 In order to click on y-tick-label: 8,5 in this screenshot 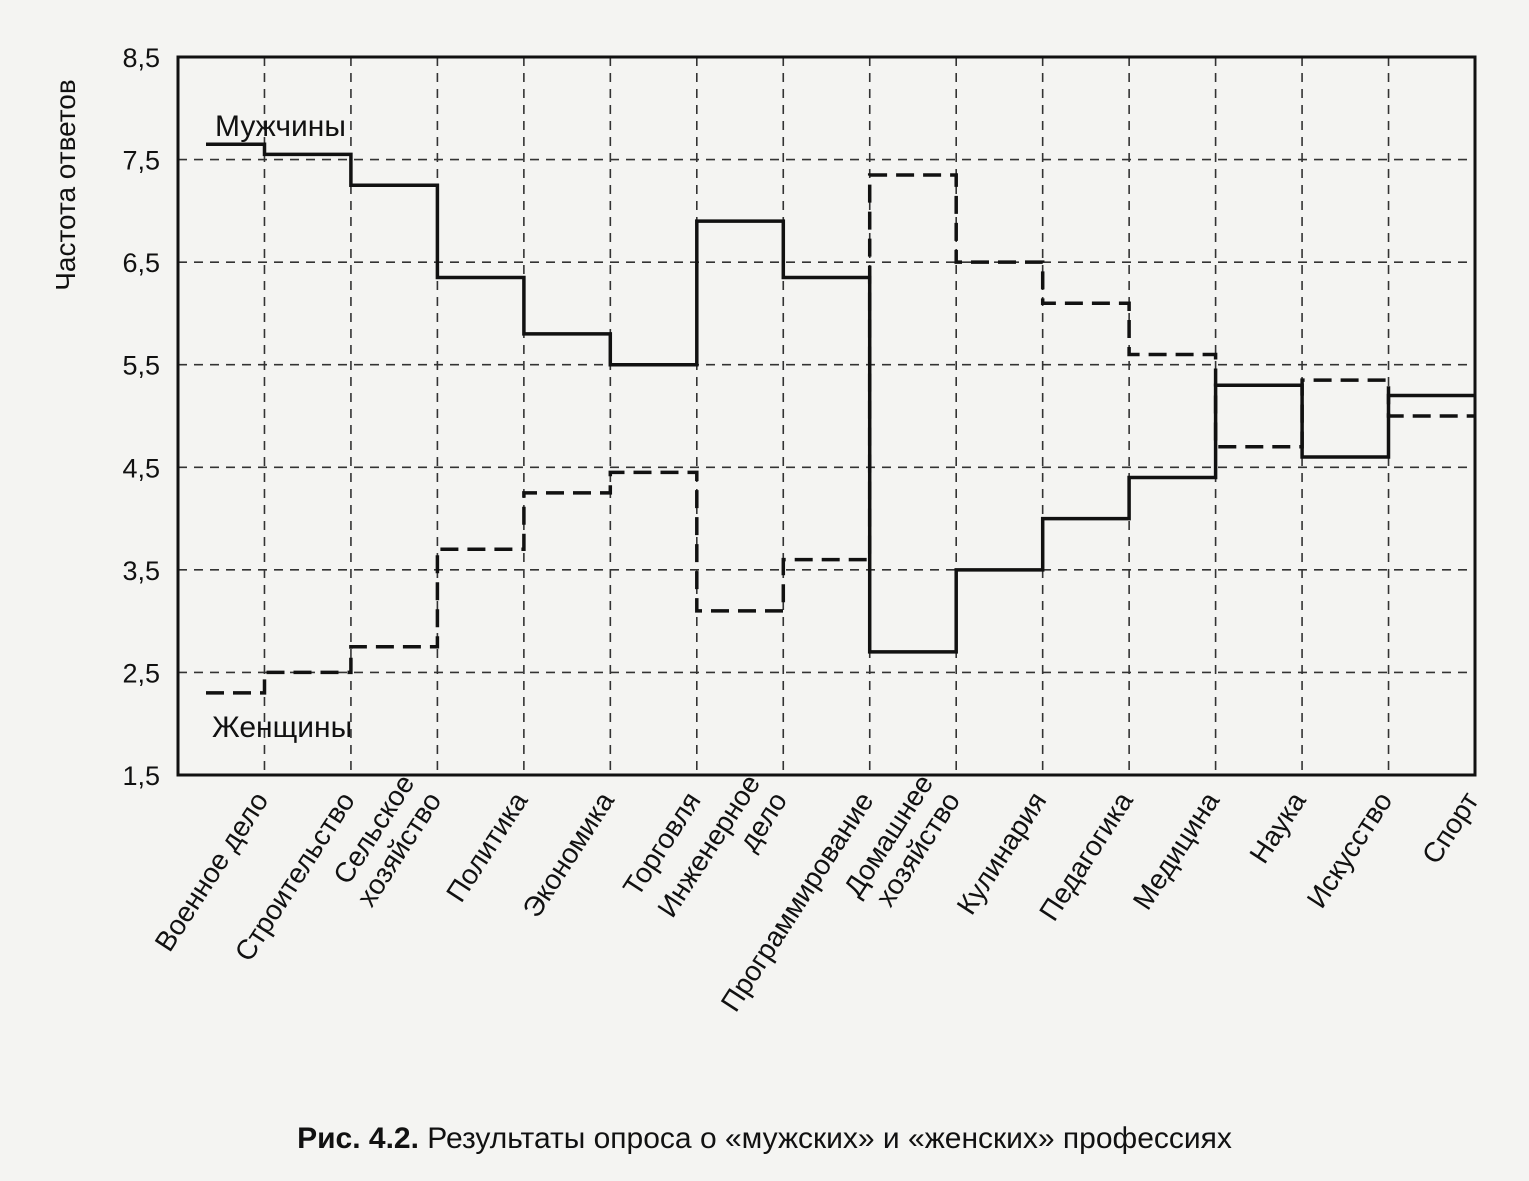, I will do `click(141, 58)`.